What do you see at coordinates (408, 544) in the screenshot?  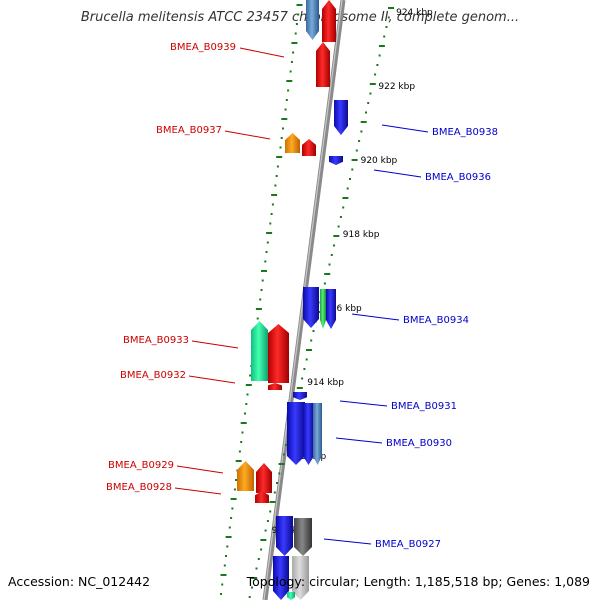 I see `gene-label-bmea_b0927: BMEA_B0927` at bounding box center [408, 544].